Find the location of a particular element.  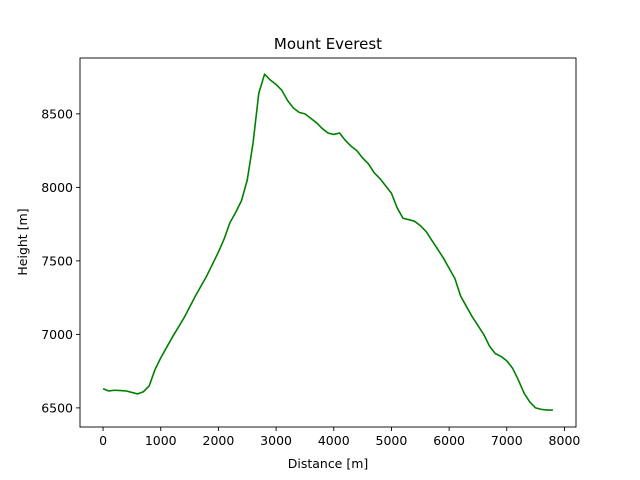

x-tick-label: 1000 is located at coordinates (161, 440).